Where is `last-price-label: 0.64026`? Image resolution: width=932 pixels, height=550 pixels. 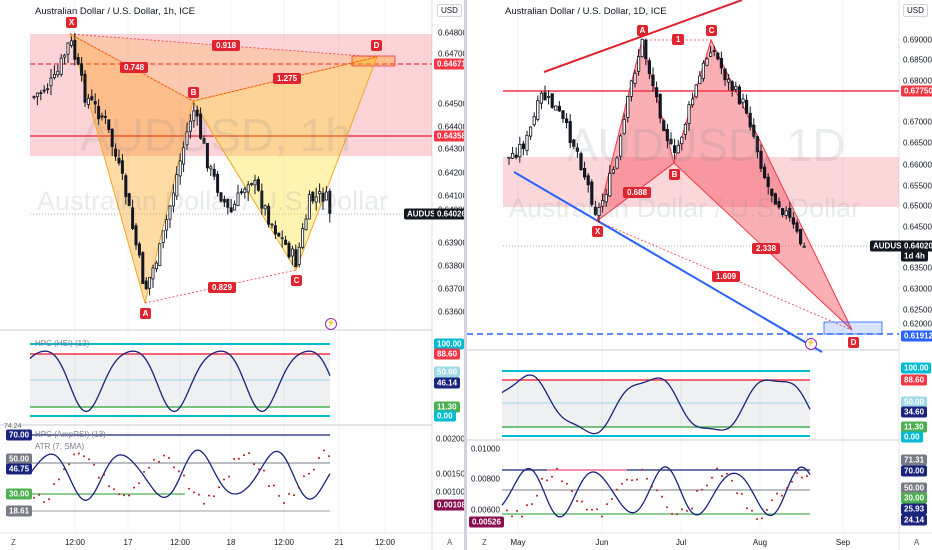 last-price-label: 0.64026 is located at coordinates (451, 214).